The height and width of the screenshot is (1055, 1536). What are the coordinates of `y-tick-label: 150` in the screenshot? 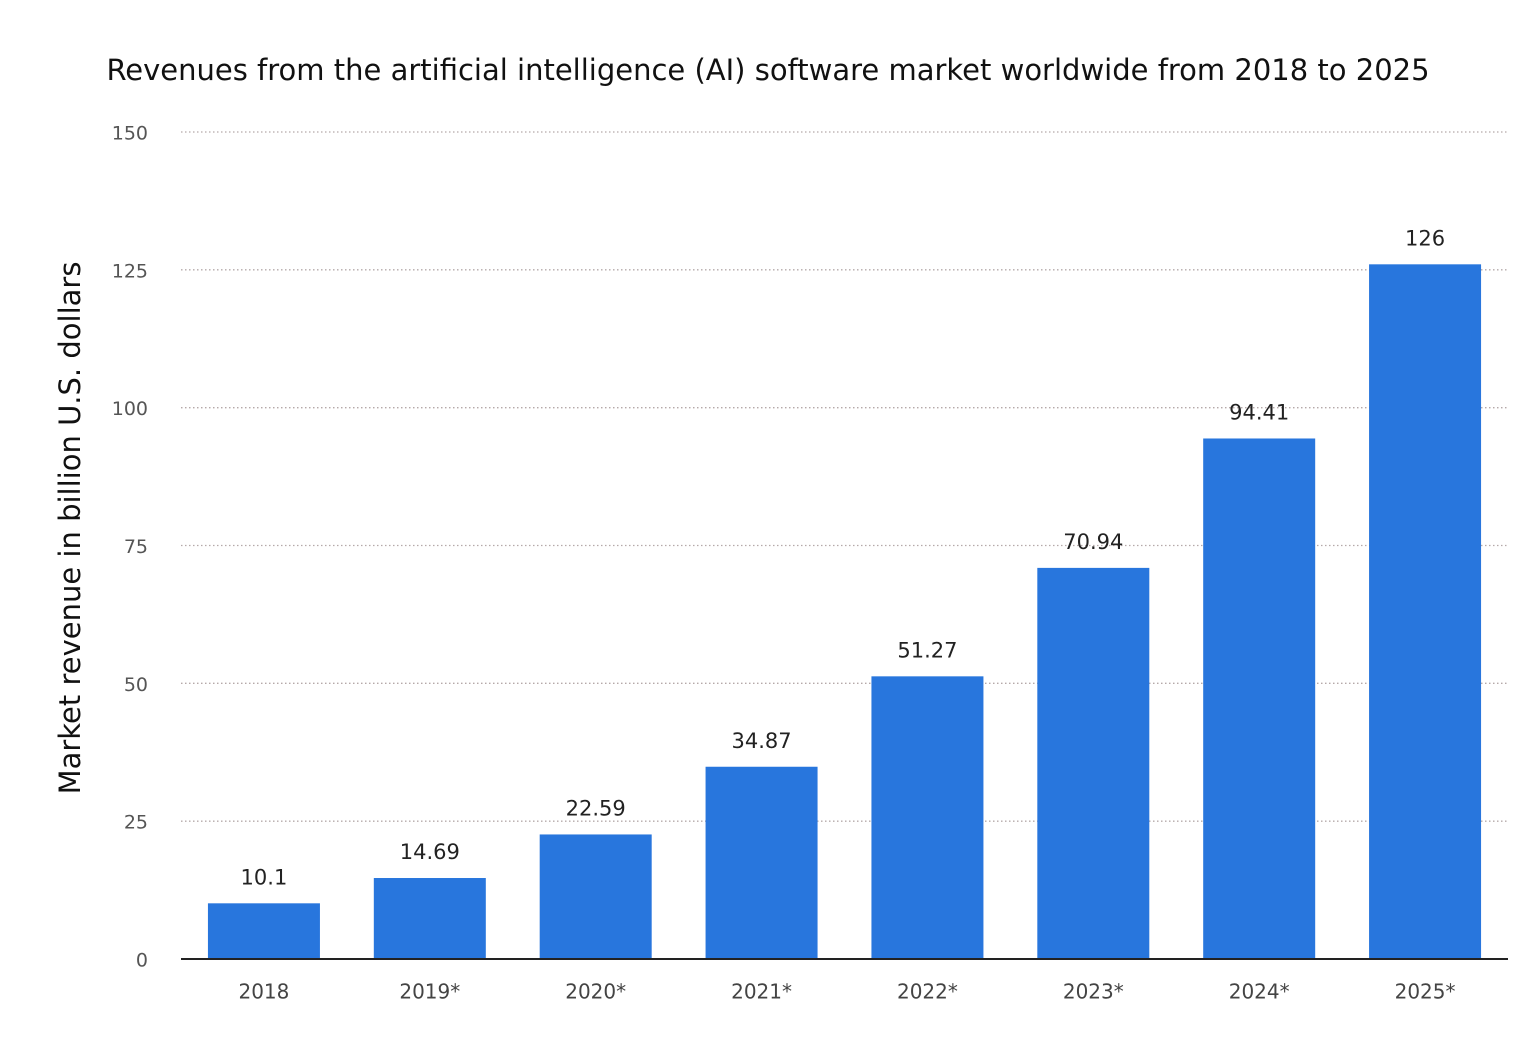 It's located at (130, 134).